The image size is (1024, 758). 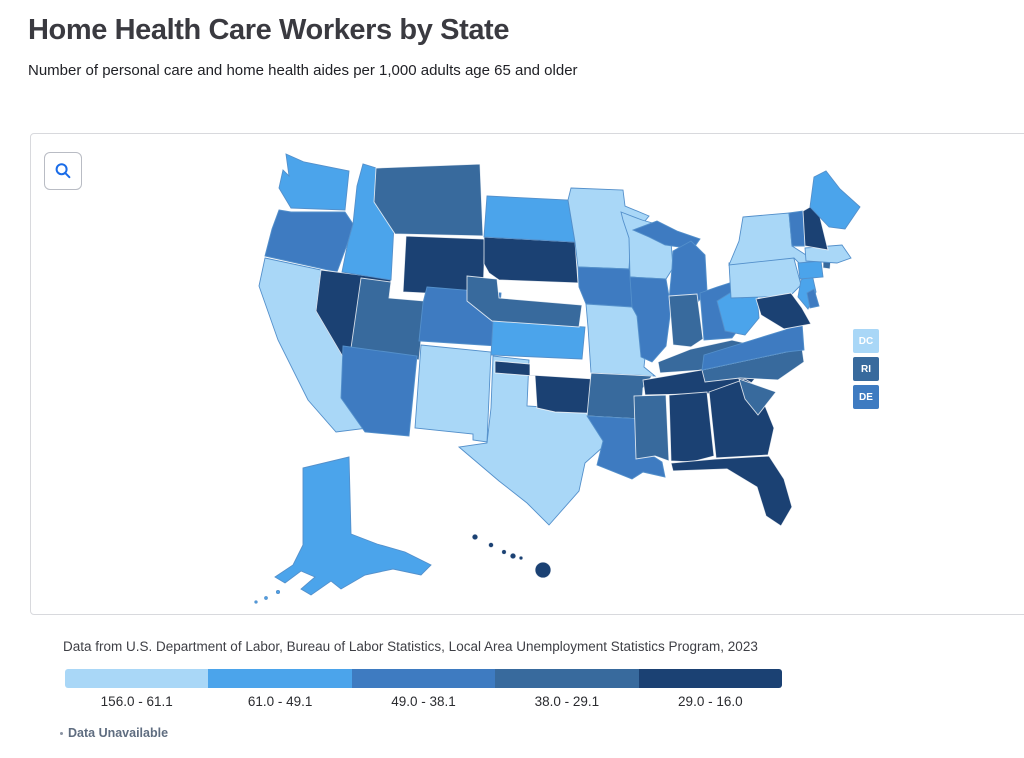 I want to click on state-il, so click(x=650, y=319).